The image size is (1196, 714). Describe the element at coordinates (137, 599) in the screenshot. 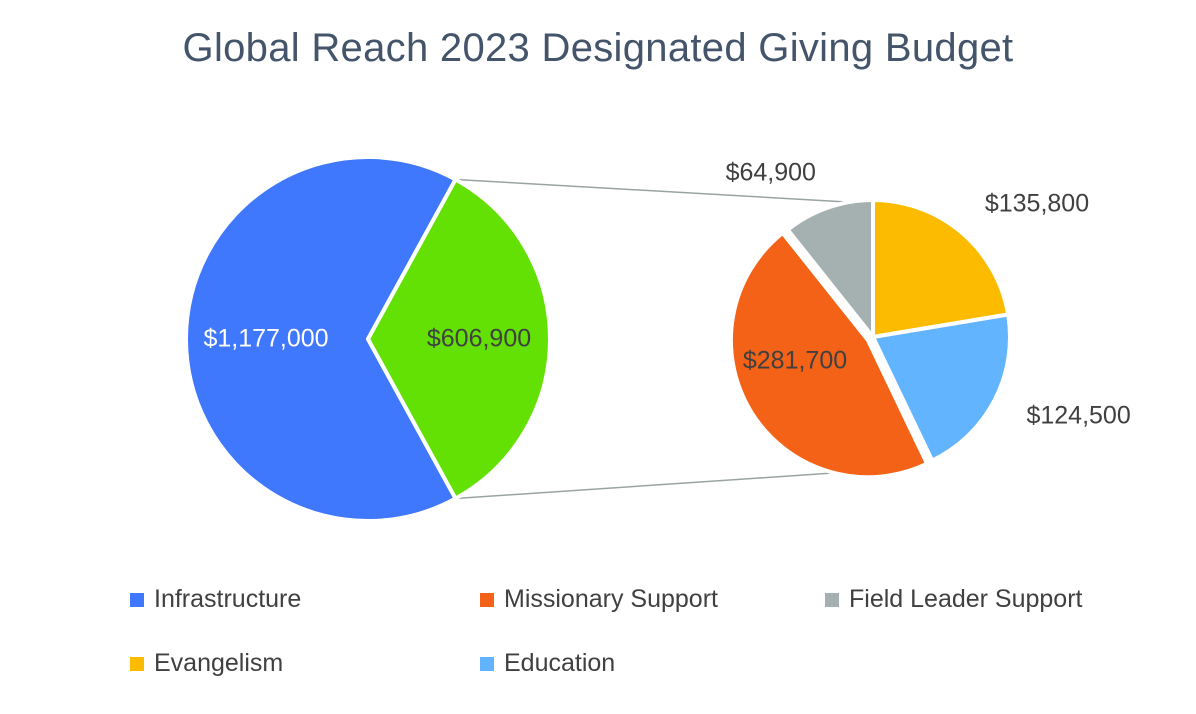

I see `legend-swatch-infrastructure` at that location.